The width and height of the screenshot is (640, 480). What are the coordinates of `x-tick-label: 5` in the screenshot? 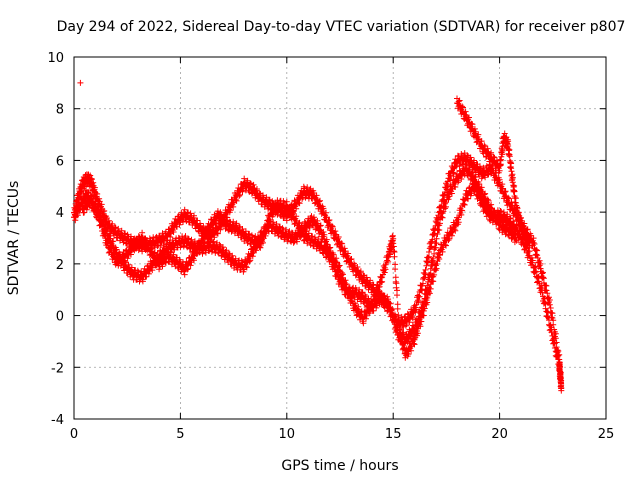 It's located at (180, 434).